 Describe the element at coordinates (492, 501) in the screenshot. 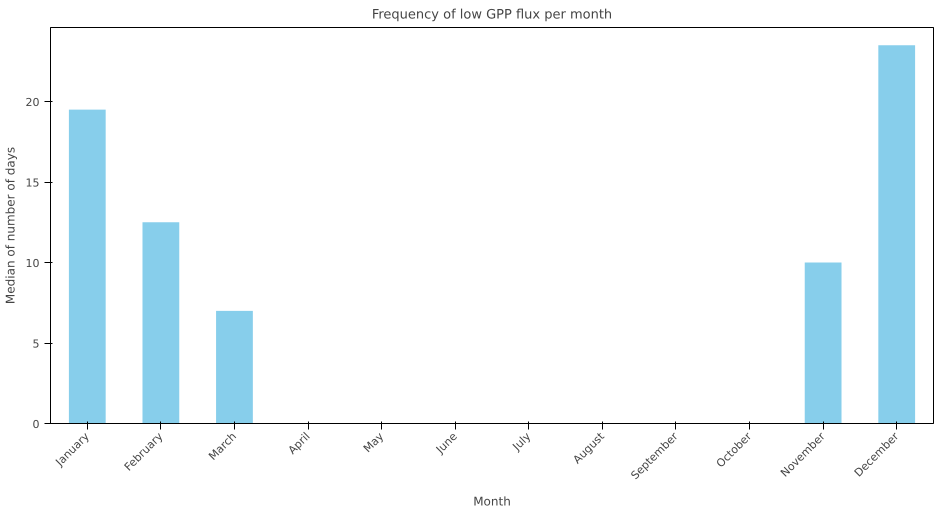

I see `x-axis-title: Month` at that location.